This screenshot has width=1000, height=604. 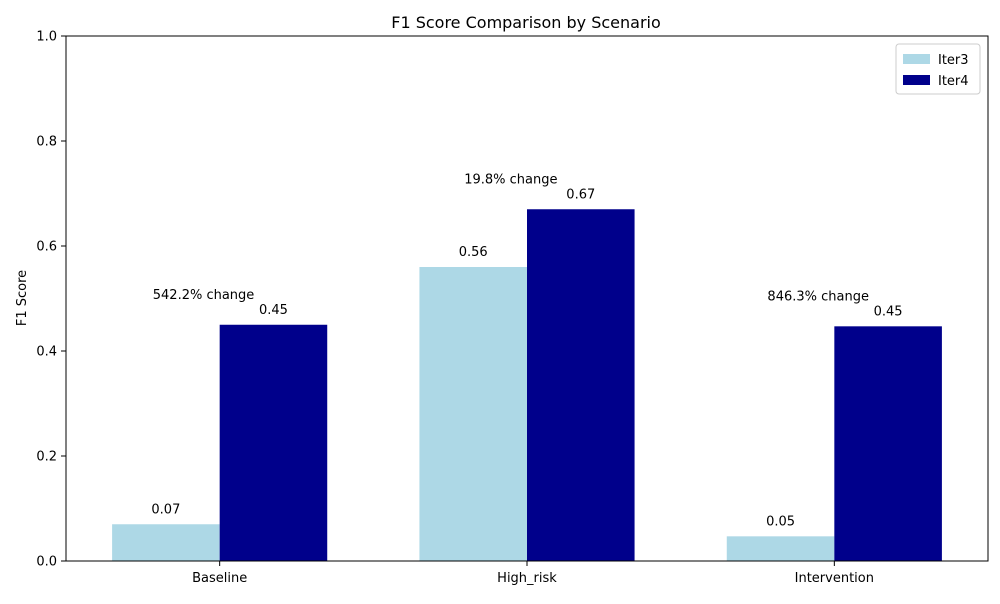 I want to click on y-axis-label: F1 Score, so click(x=22, y=298).